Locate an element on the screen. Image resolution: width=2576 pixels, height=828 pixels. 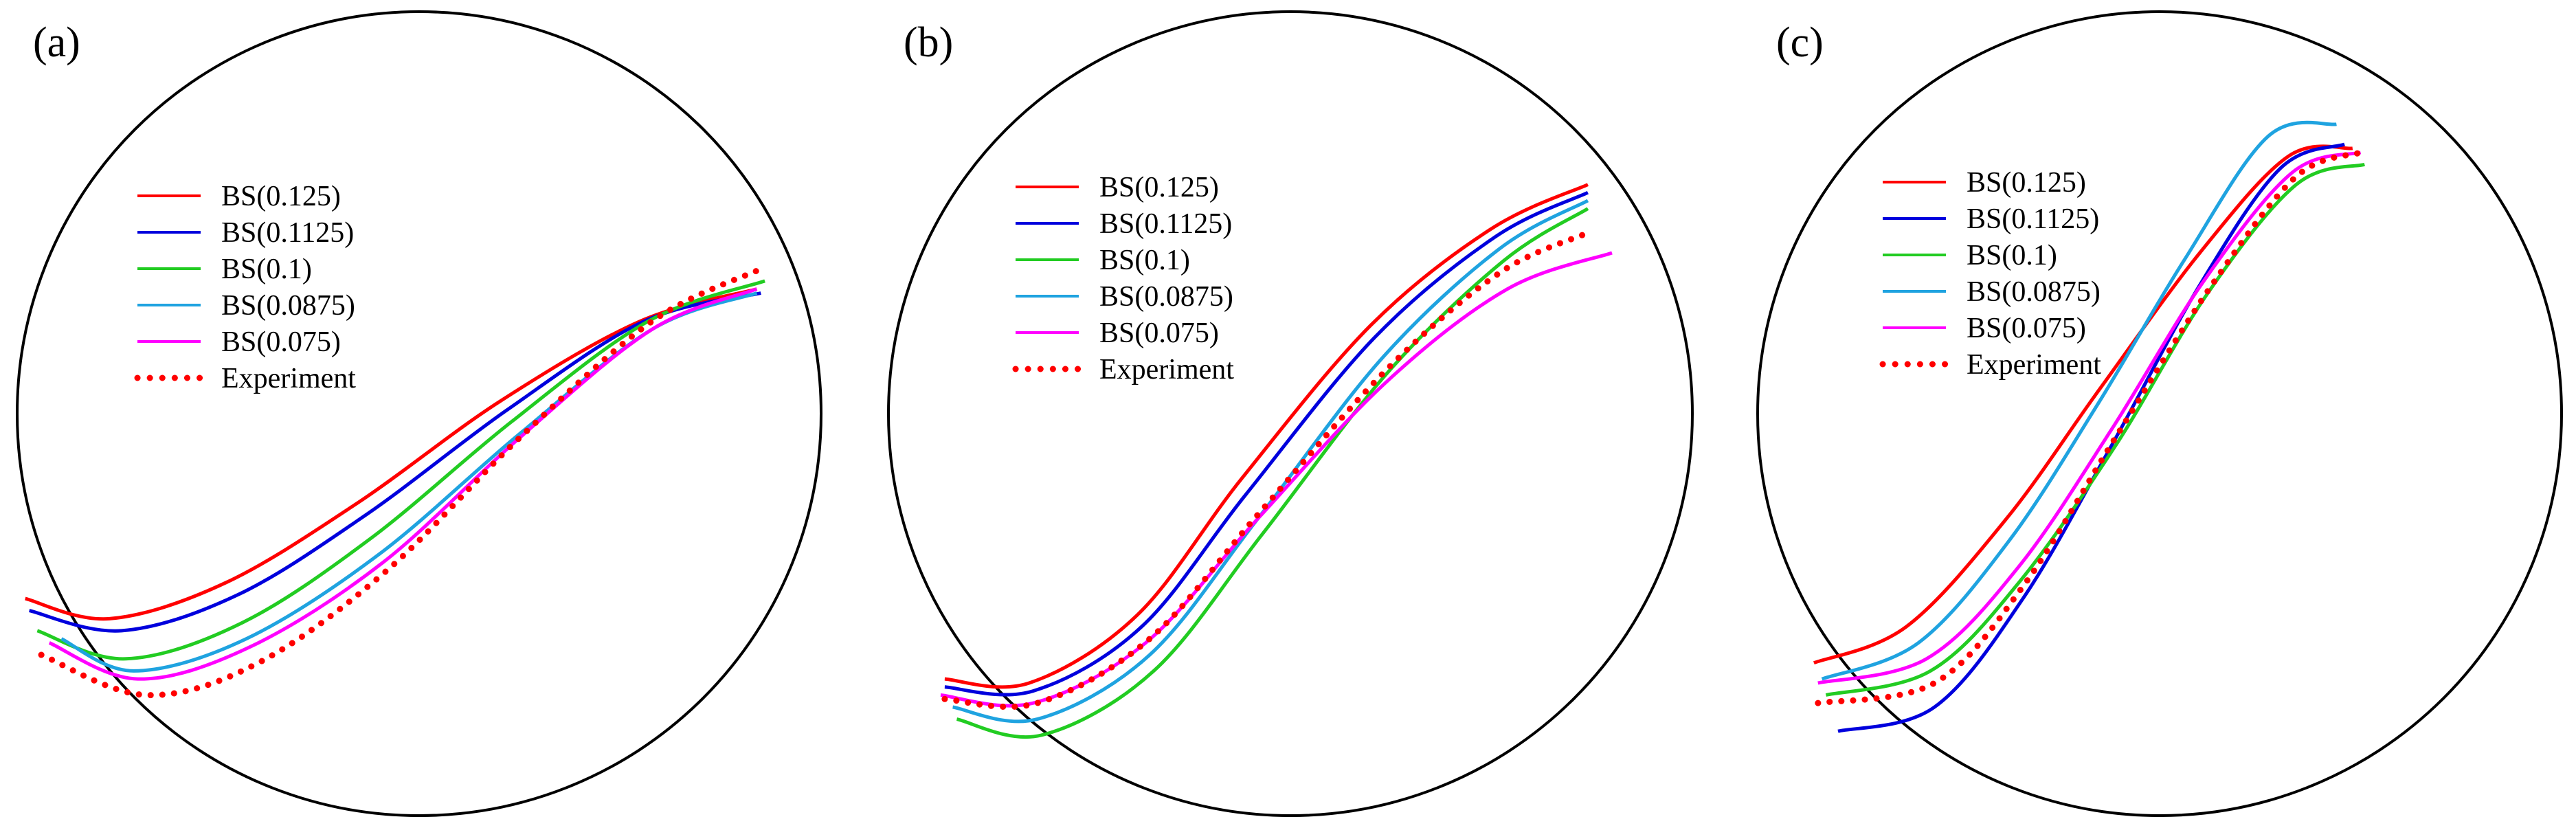
panel-label: (c) is located at coordinates (1800, 42).